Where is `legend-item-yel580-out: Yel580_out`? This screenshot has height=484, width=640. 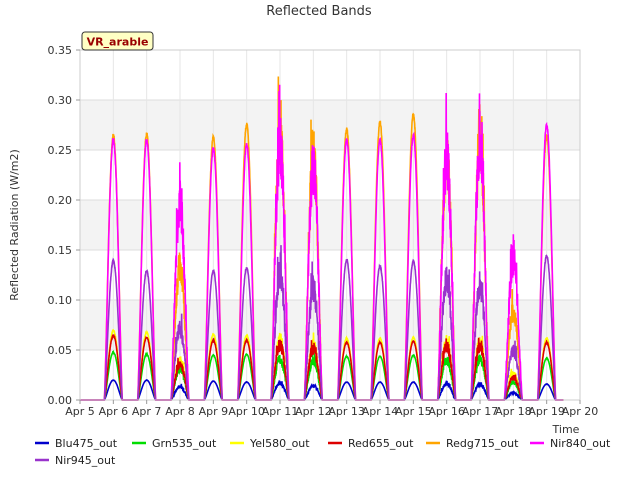 legend-item-yel580-out: Yel580_out is located at coordinates (270, 443).